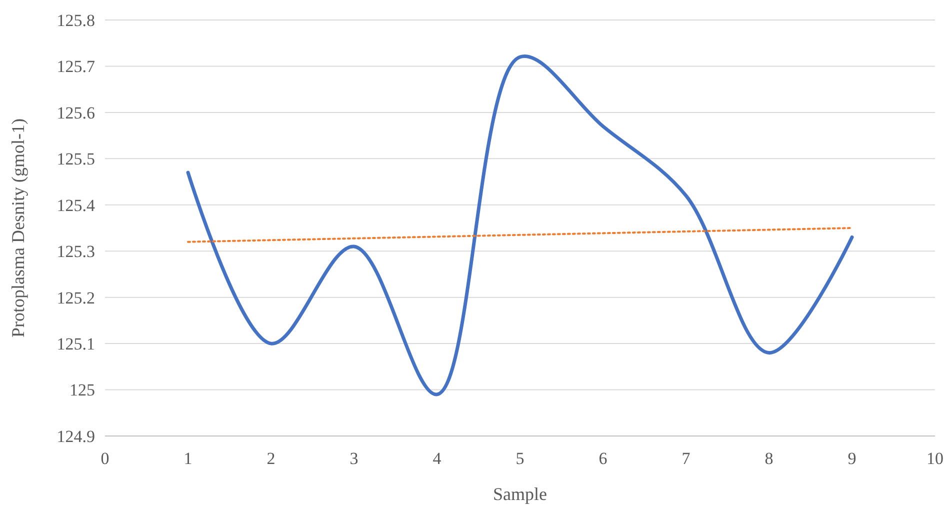 Image resolution: width=948 pixels, height=508 pixels. Describe the element at coordinates (603, 458) in the screenshot. I see `x-tick-label: 6` at that location.